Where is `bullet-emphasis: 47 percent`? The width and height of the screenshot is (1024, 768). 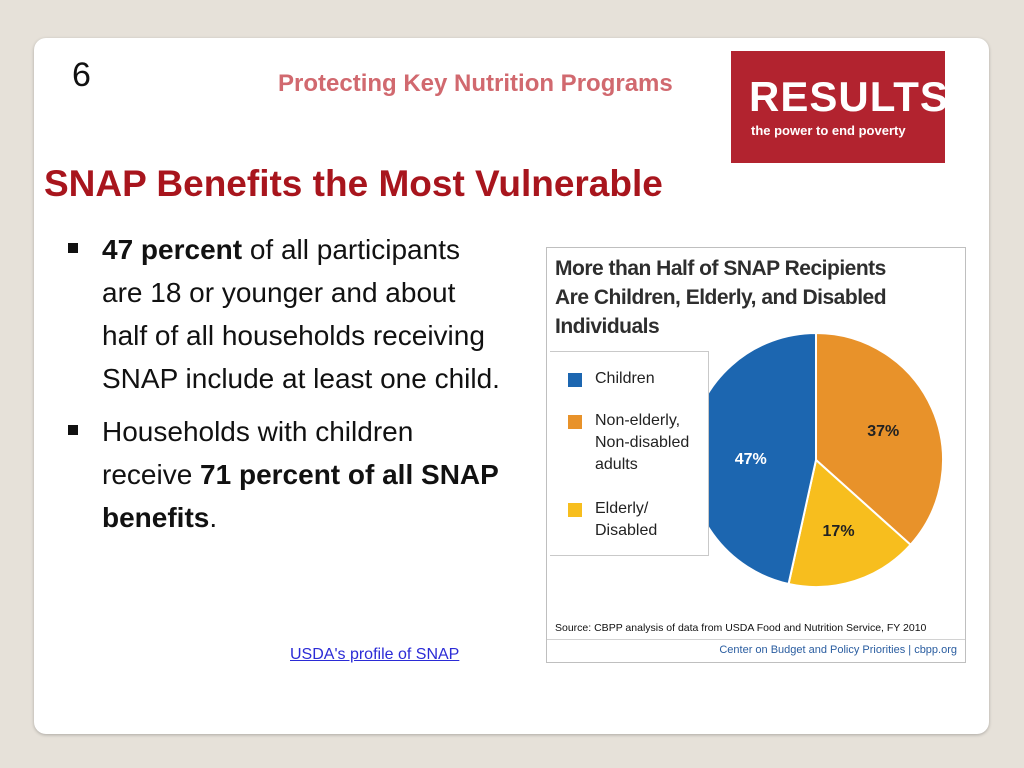 bullet-emphasis: 47 percent is located at coordinates (172, 249).